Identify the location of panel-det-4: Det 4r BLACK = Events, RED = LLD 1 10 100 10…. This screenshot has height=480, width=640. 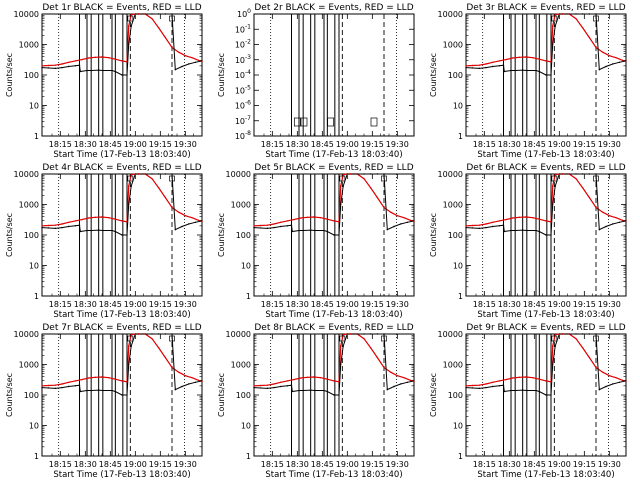
(104, 241).